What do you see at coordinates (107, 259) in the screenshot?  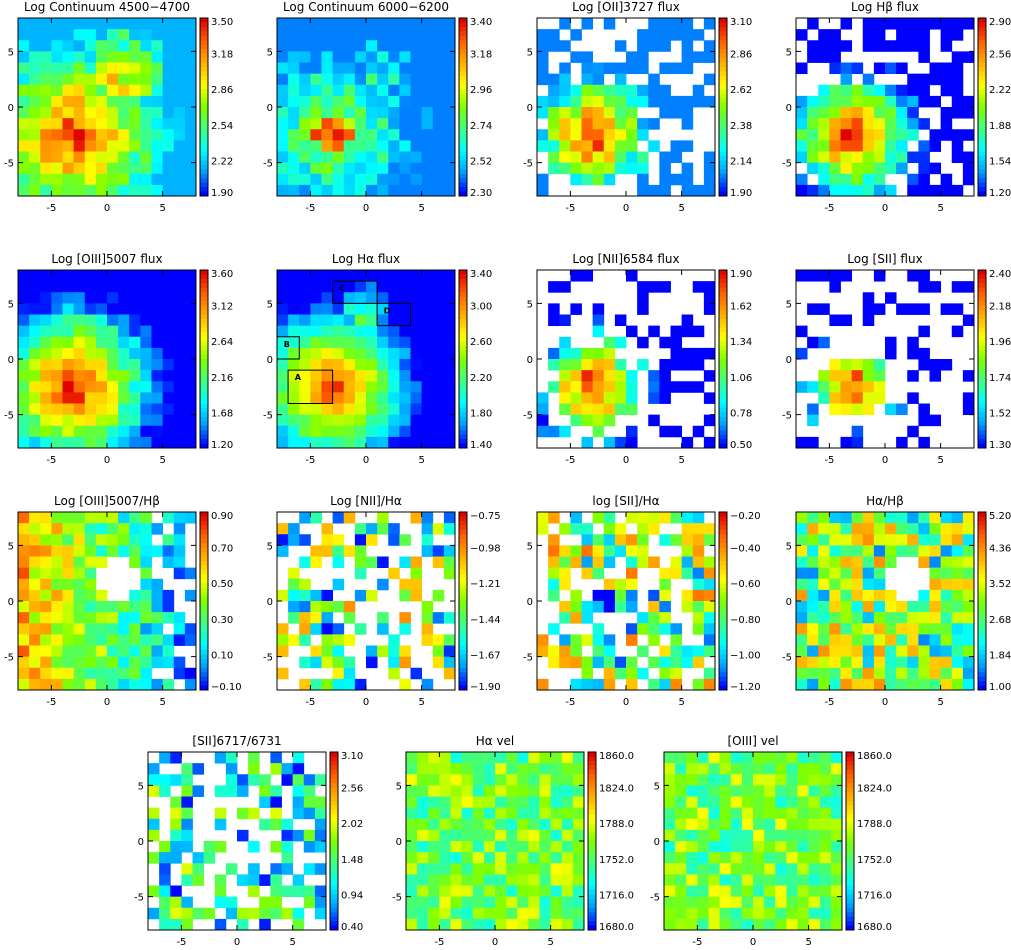 I see `panel-title: Log [OIII]5007 flux` at bounding box center [107, 259].